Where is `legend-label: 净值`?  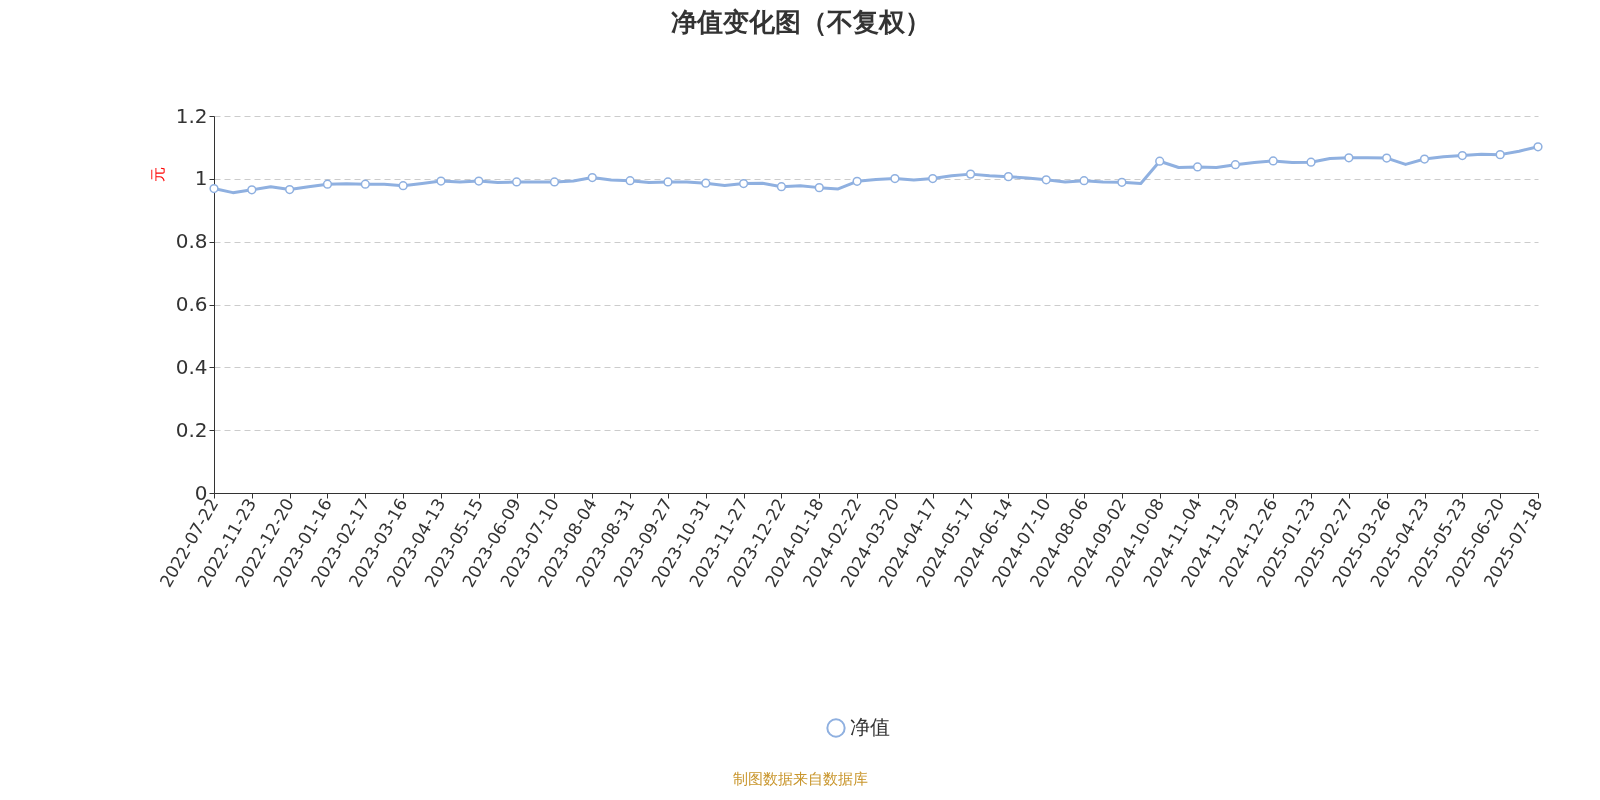
legend-label: 净值 is located at coordinates (870, 727).